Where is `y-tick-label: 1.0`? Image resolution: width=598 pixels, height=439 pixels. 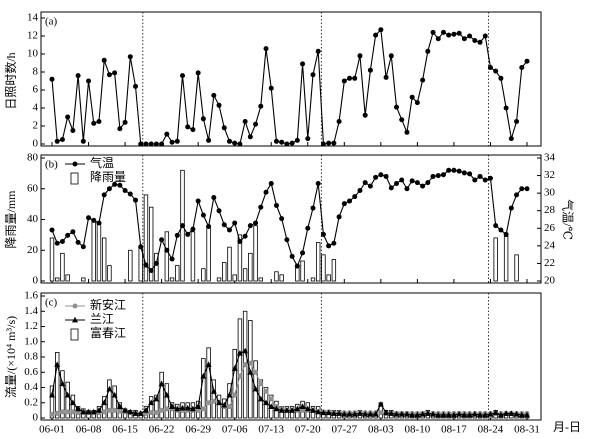 y-tick-label: 1.0 is located at coordinates (31, 341).